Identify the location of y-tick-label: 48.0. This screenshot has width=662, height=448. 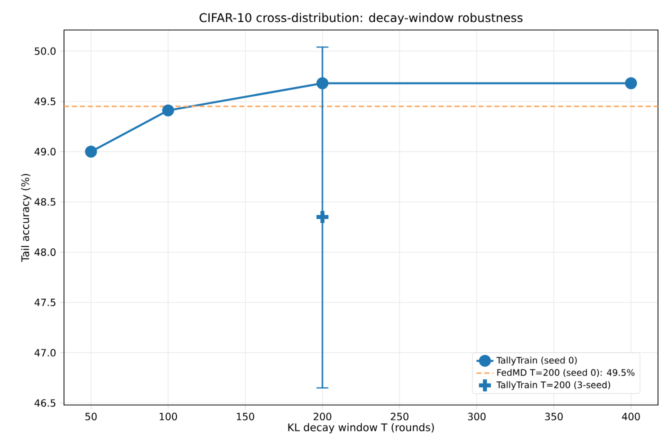
(45, 252).